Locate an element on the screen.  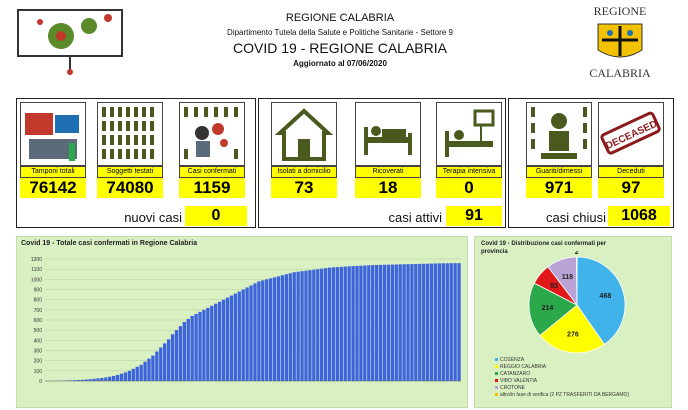
icu-icon is located at coordinates (469, 134).